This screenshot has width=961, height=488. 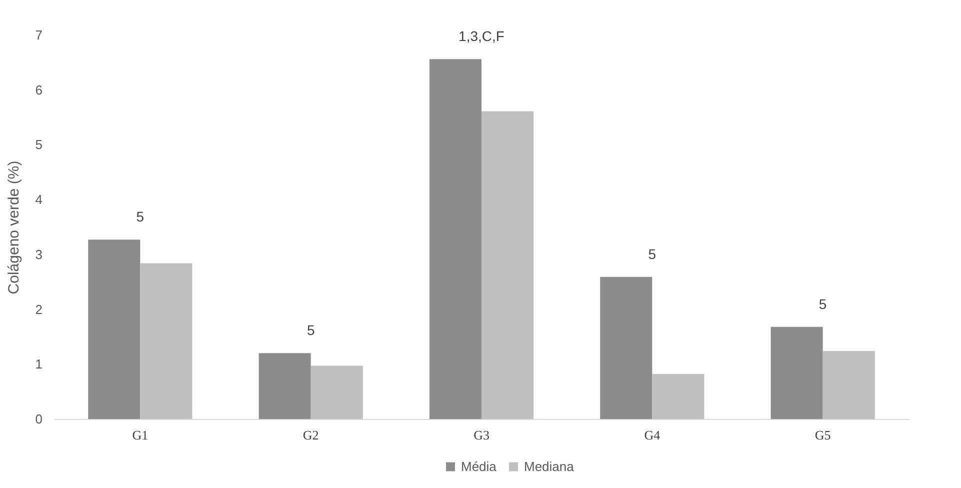 I want to click on y-tick-label: 6, so click(x=38, y=90).